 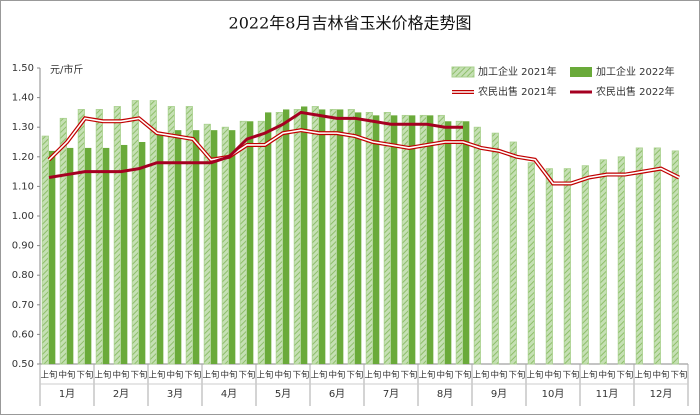 I want to click on y-tick-label: 1.20, so click(x=23, y=157).